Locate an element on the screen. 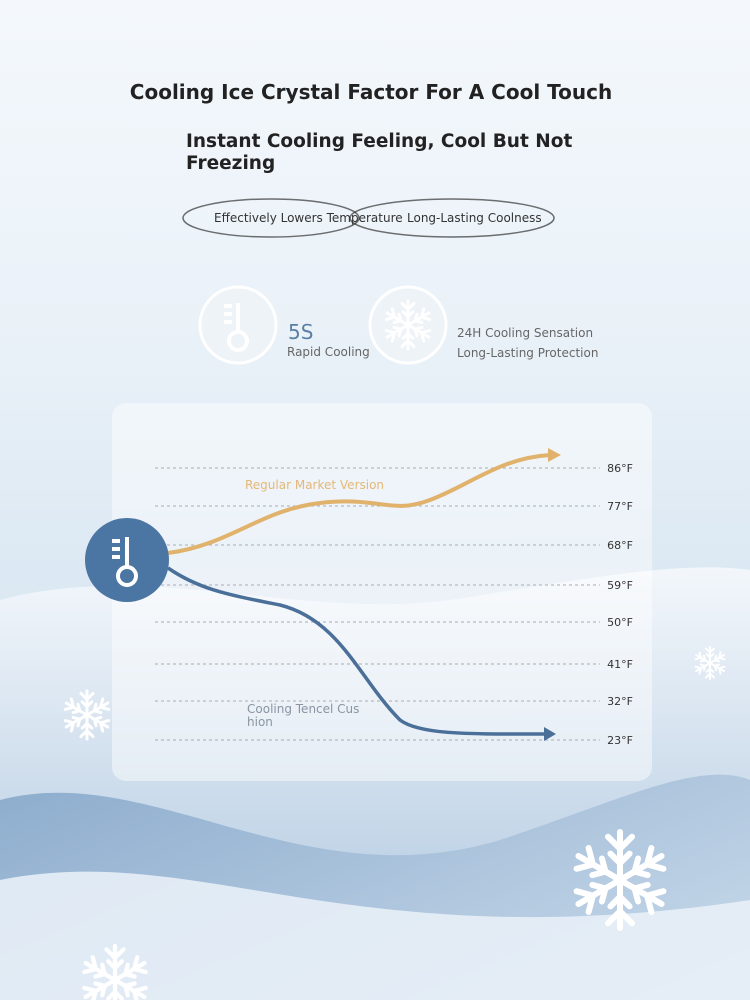  tag: Effectively Lowers Temperature is located at coordinates (308, 218).